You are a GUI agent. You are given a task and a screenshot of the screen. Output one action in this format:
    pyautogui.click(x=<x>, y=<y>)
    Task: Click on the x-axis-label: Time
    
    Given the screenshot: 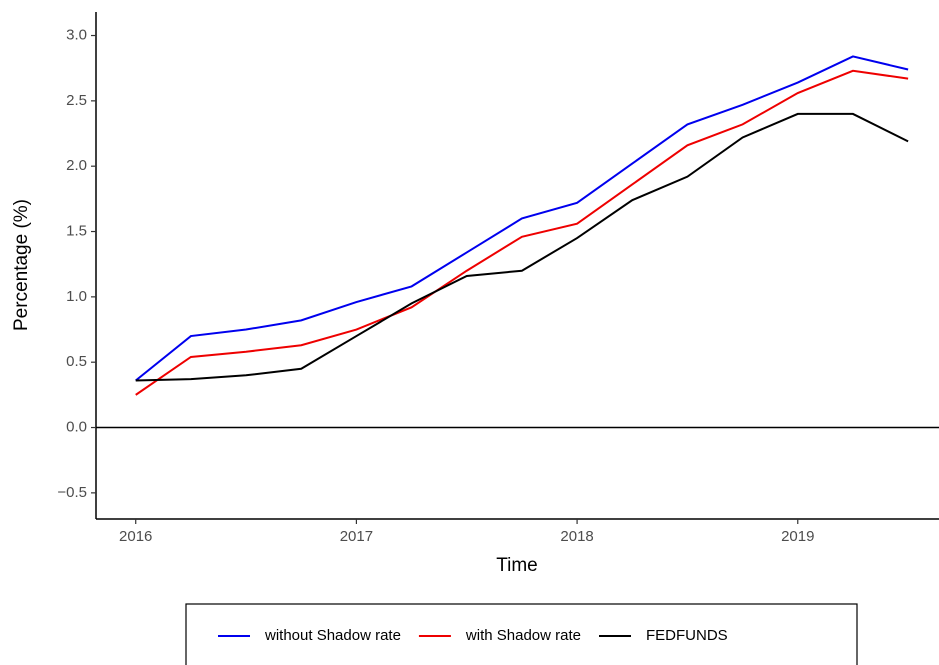 What is the action you would take?
    pyautogui.click(x=517, y=565)
    